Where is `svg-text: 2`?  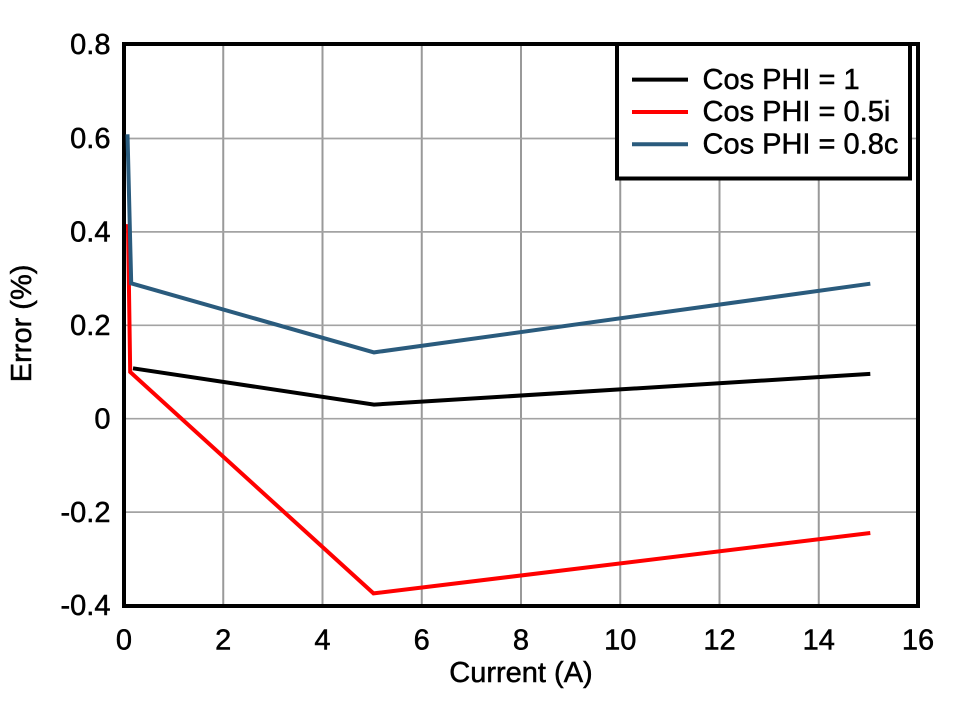
svg-text: 2 is located at coordinates (223, 640).